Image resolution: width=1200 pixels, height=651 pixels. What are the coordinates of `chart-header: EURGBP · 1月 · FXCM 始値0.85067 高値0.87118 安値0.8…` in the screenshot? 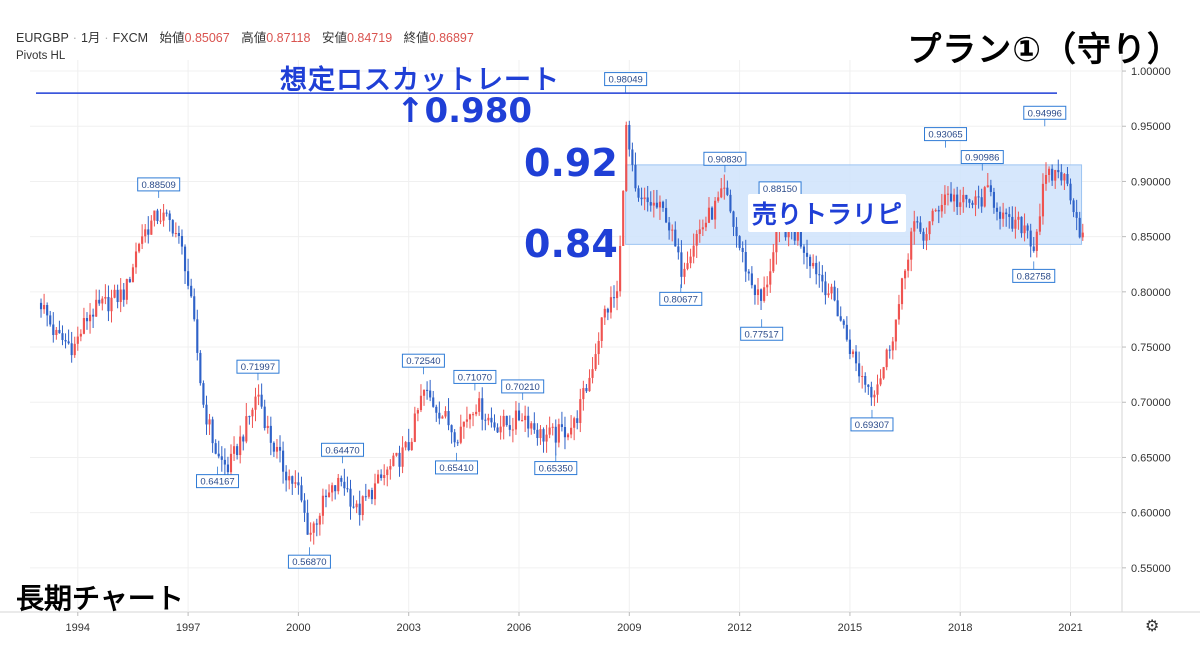 It's located at (245, 38).